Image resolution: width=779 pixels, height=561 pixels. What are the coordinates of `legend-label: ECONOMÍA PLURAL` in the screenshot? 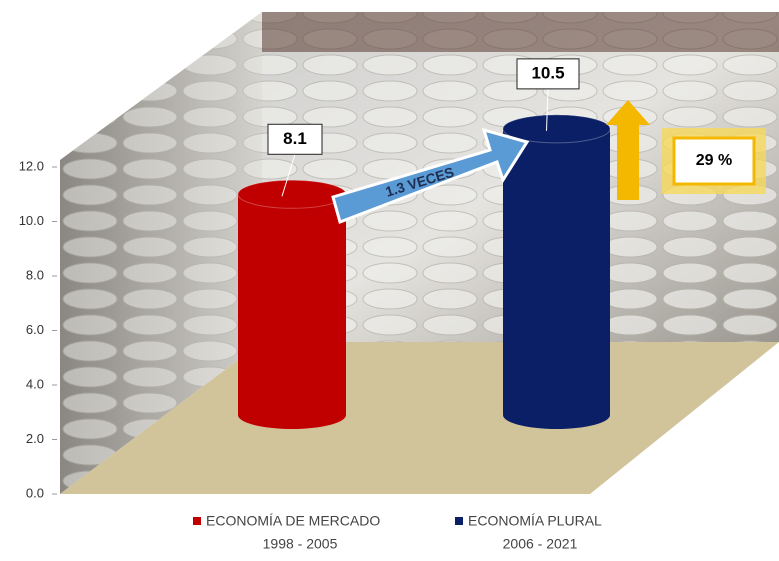 It's located at (535, 521).